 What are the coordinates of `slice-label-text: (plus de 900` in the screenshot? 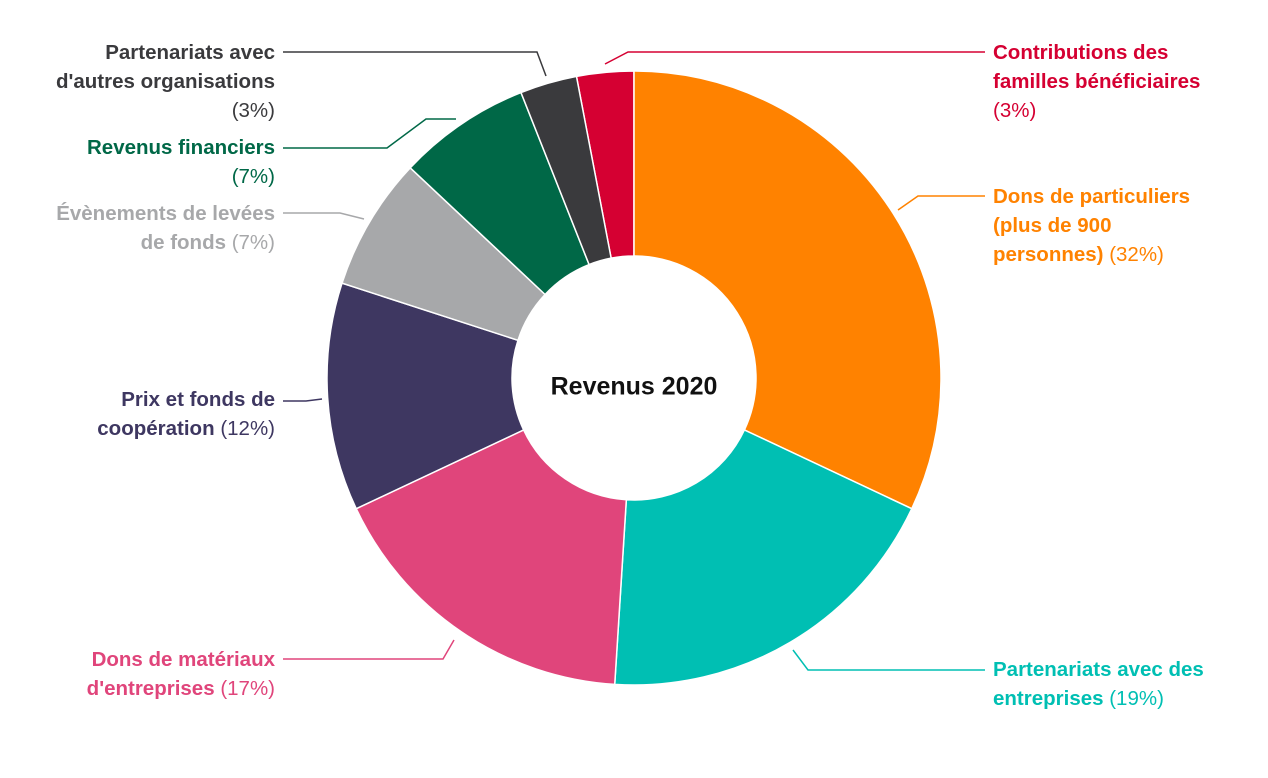 It's located at (1052, 225).